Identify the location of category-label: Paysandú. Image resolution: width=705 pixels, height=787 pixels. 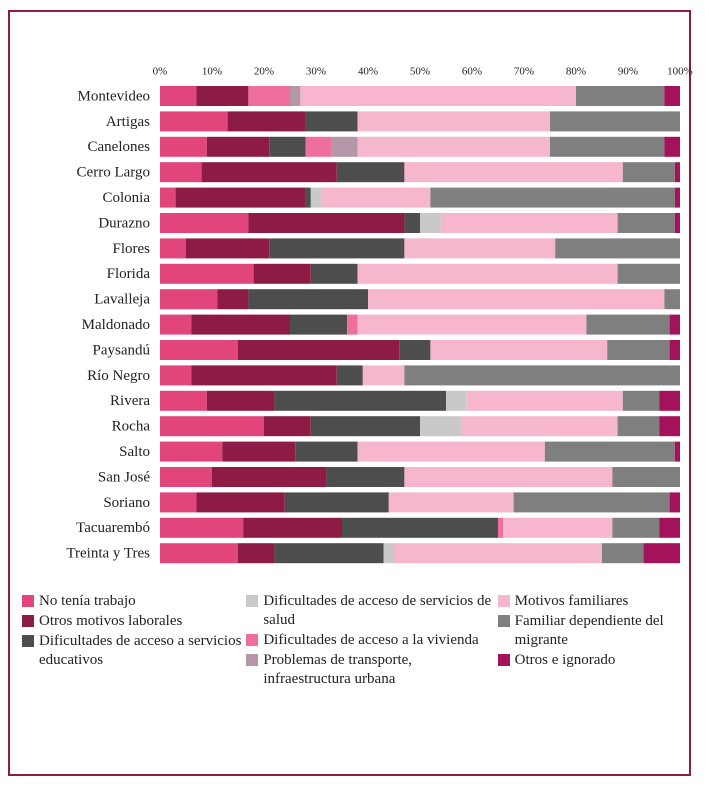
(122, 350).